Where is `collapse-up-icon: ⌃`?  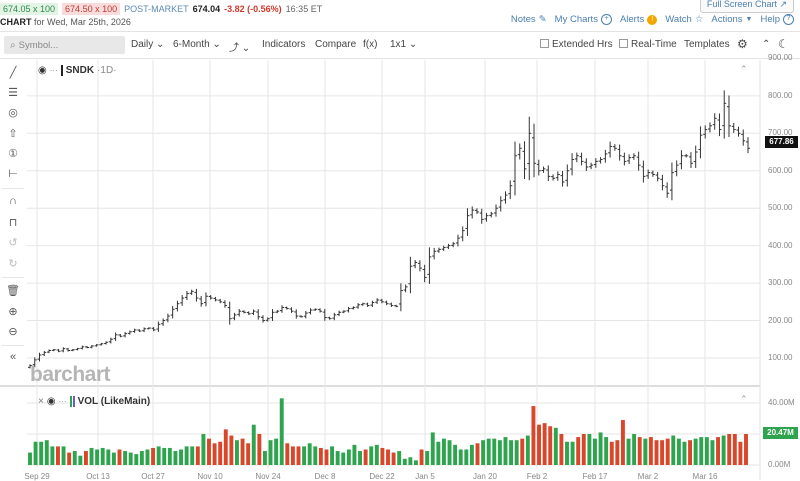 collapse-up-icon: ⌃ is located at coordinates (766, 44).